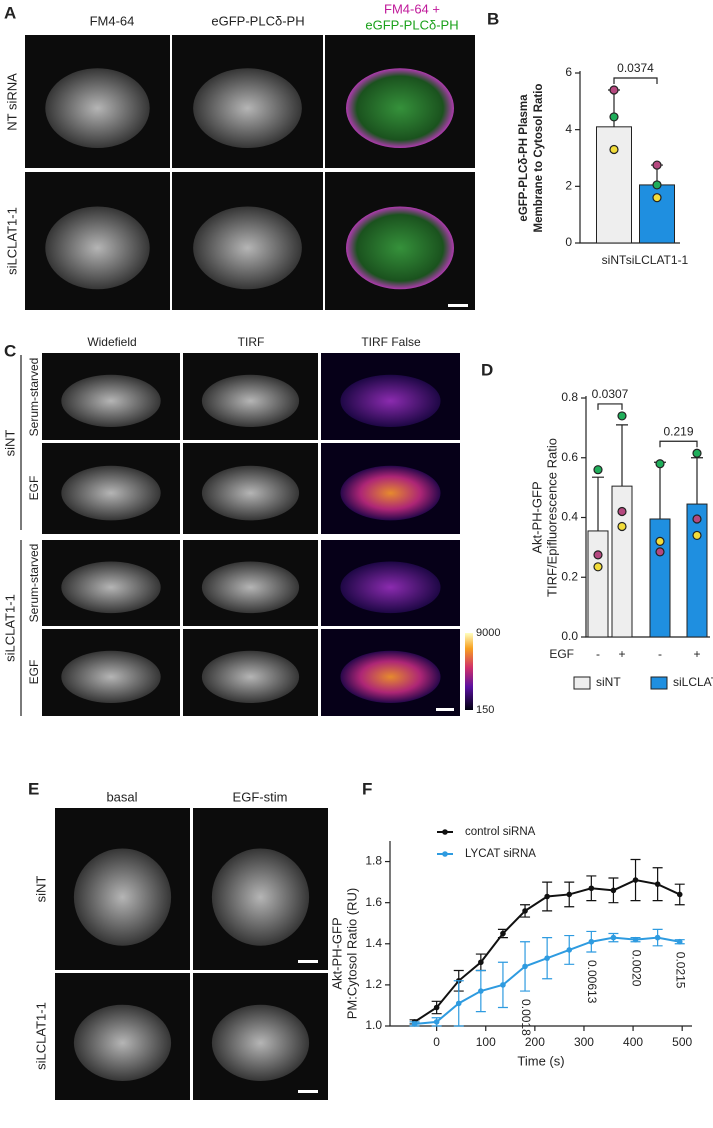  Describe the element at coordinates (569, 457) in the screenshot. I see `y-tick-label: 0.6` at that location.